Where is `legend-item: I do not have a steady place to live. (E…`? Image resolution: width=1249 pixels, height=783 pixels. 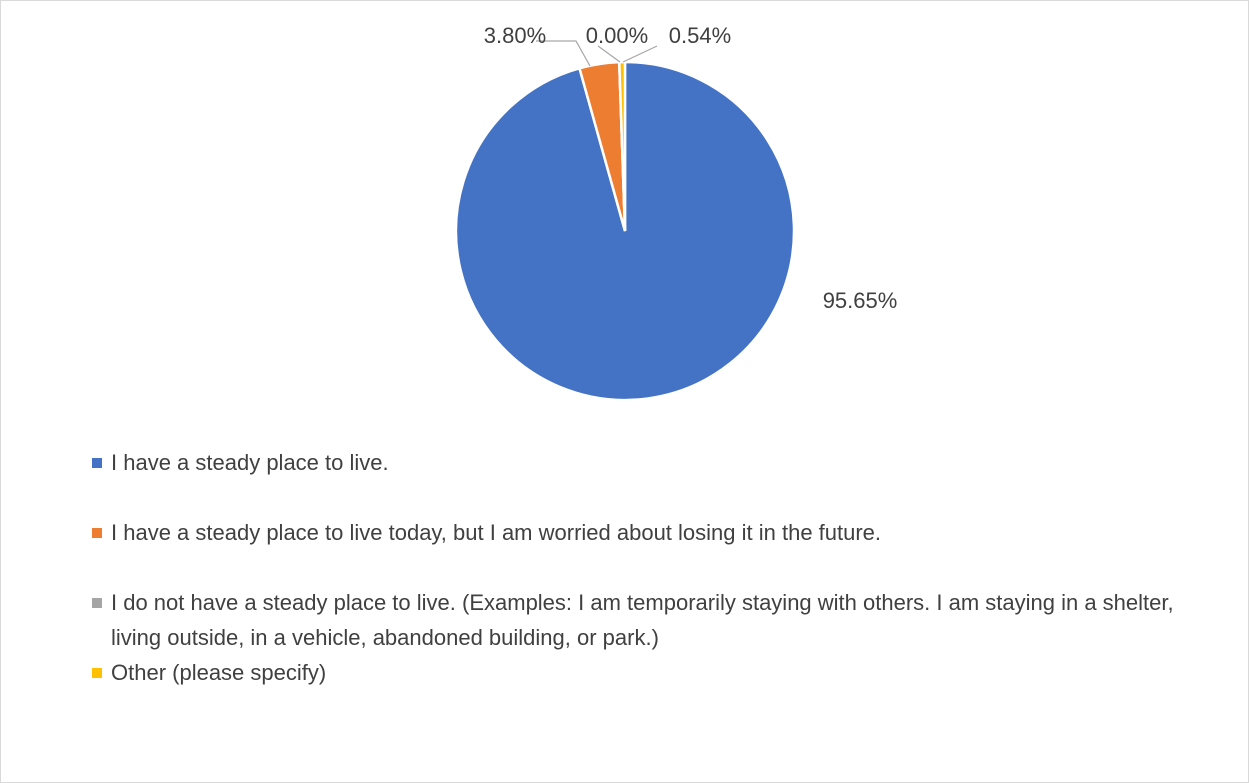
legend-item: I do not have a steady place to live. (E… is located at coordinates (640, 620).